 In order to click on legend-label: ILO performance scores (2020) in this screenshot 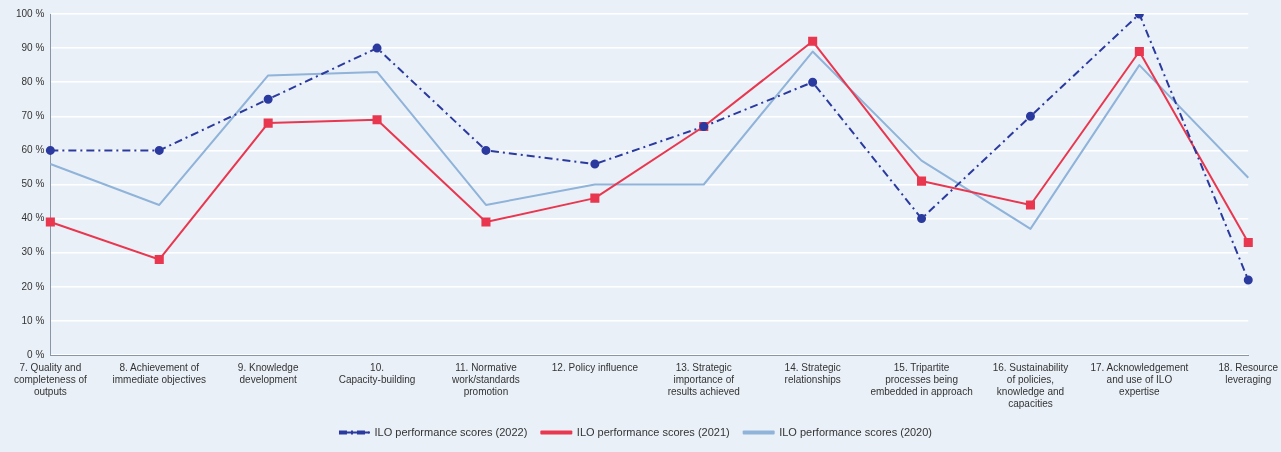, I will do `click(856, 431)`.